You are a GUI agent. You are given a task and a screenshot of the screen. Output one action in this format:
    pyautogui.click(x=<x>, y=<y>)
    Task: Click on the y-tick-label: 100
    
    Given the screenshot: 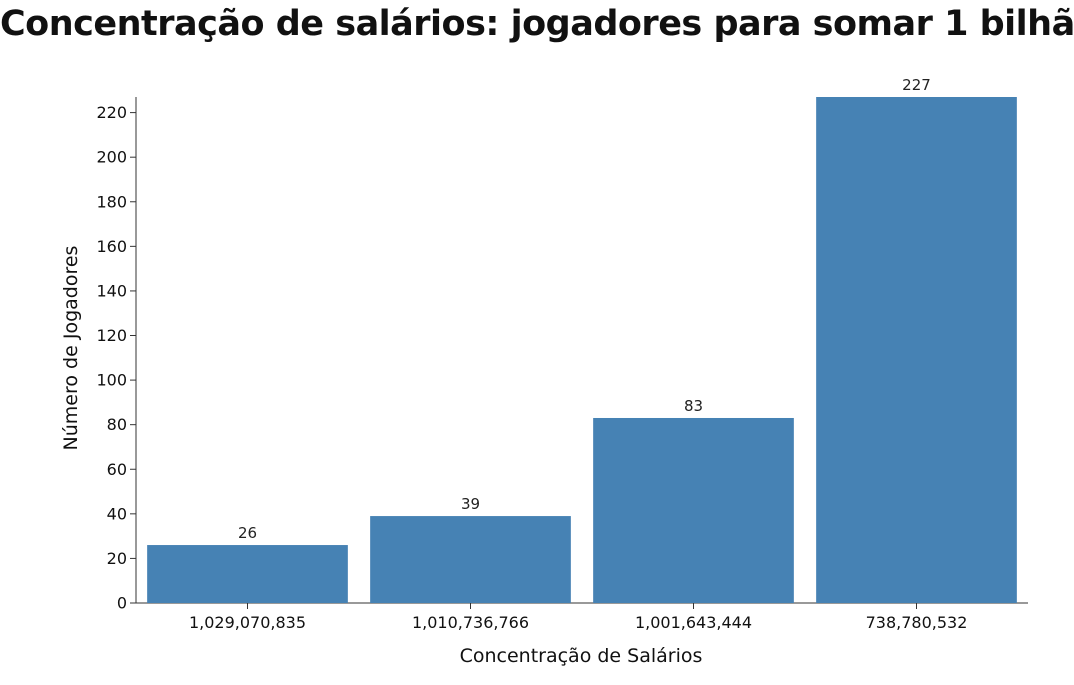 What is the action you would take?
    pyautogui.click(x=111, y=380)
    